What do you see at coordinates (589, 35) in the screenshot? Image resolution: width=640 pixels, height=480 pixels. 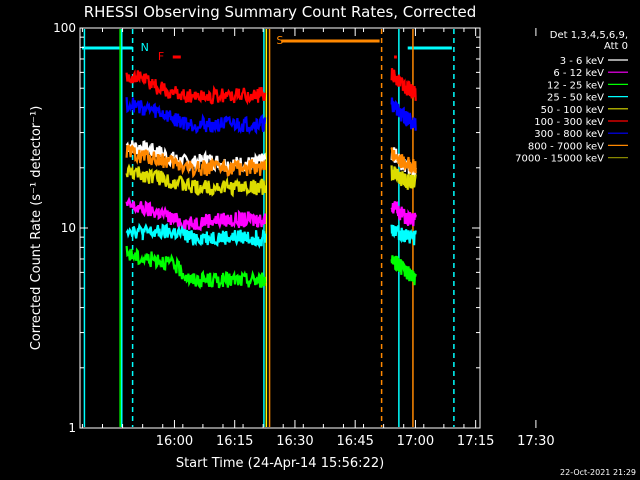 I see `legend-header: Det 1,3,4,5,6,9,` at bounding box center [589, 35].